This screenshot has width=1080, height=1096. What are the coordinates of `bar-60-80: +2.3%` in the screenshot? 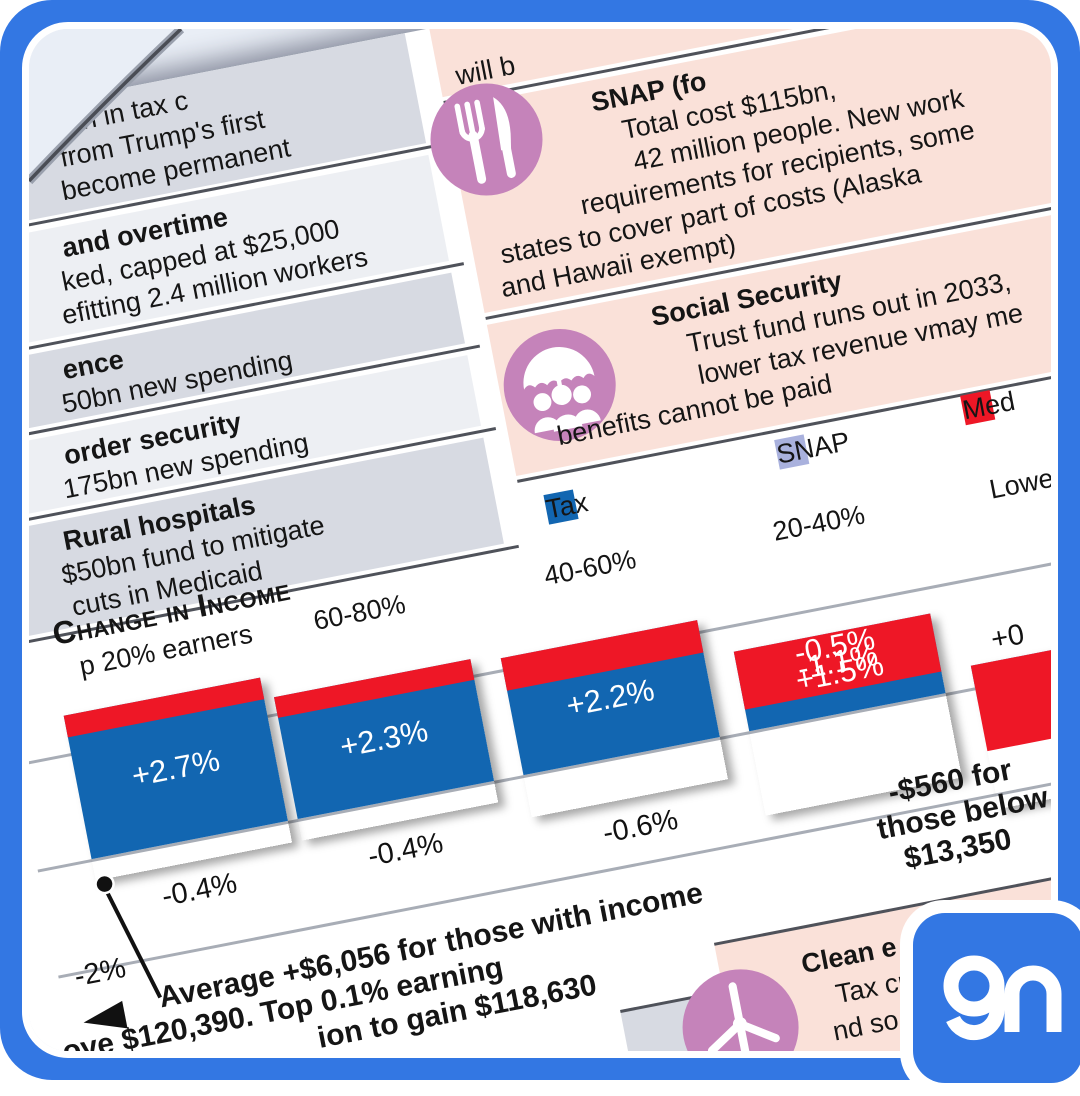 It's located at (385, 749).